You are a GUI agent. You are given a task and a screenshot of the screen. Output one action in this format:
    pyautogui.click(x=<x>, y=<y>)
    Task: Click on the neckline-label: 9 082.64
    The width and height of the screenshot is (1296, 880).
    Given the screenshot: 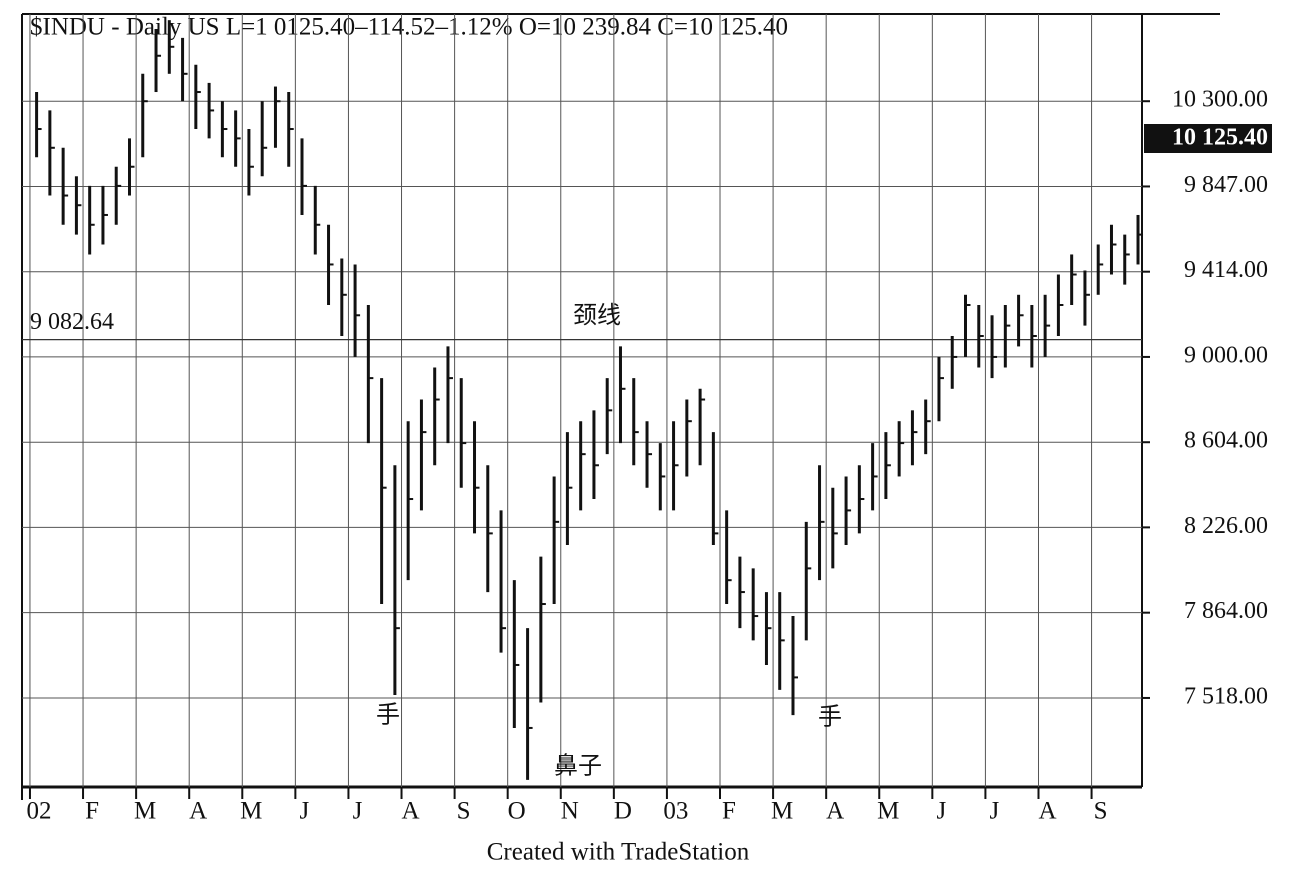 What is the action you would take?
    pyautogui.click(x=72, y=322)
    